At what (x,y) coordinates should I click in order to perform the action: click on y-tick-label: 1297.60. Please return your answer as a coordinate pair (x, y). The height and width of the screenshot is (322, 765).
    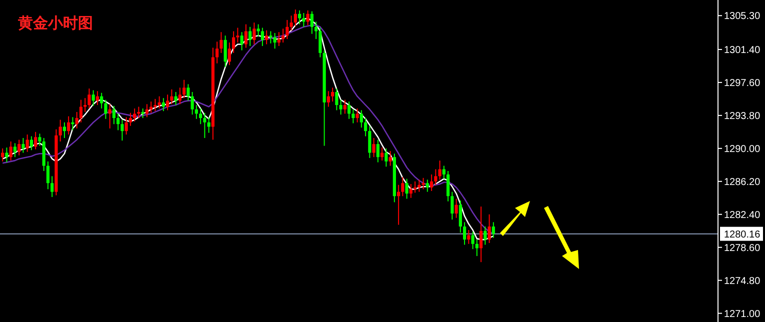
    Looking at the image, I should click on (742, 83).